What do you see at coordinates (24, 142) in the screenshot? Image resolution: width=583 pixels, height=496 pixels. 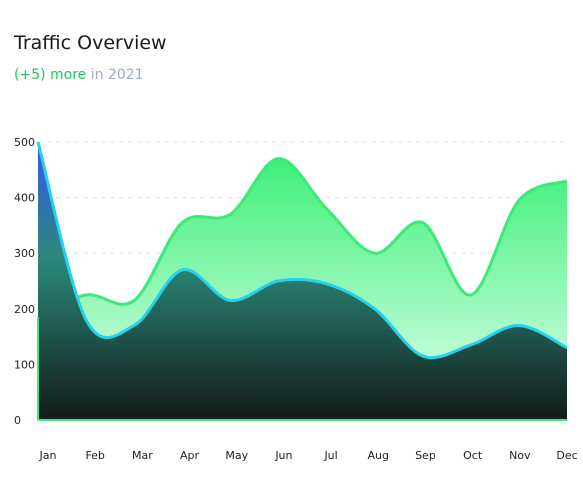 I see `y-tick-label: 500` at bounding box center [24, 142].